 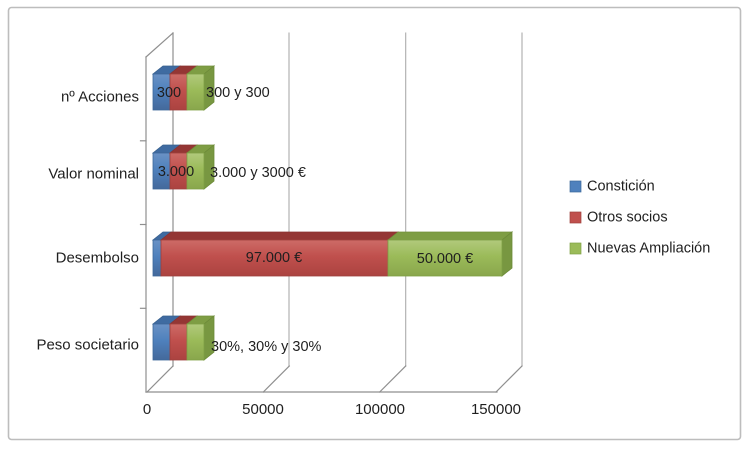 I want to click on data-label-acciones-outside: 300 y 300, so click(x=238, y=93).